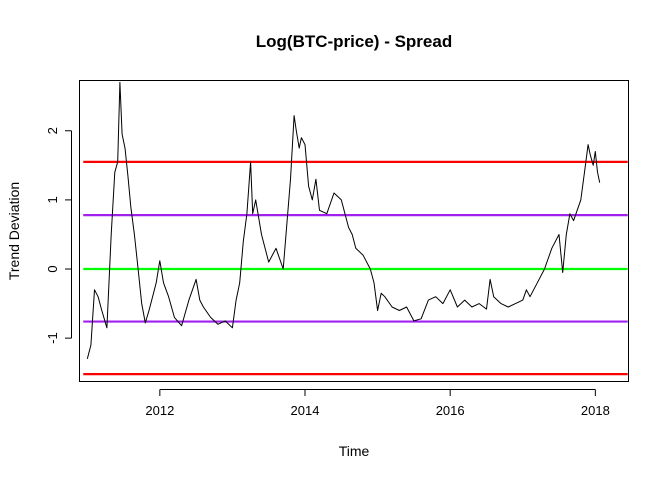 Image resolution: width=672 pixels, height=480 pixels. Describe the element at coordinates (52, 199) in the screenshot. I see `y-tick-label: 1` at that location.